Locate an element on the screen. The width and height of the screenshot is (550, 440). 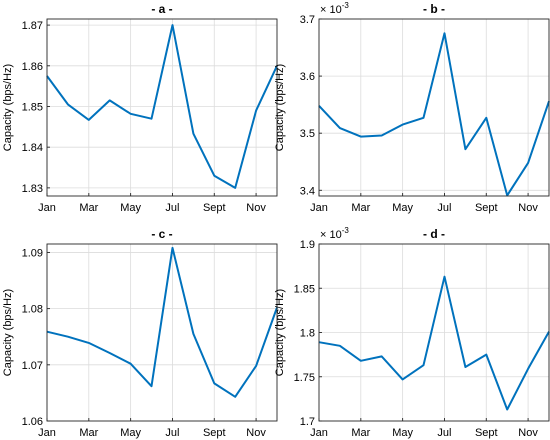
y-tick-label: 1.08 is located at coordinates (32, 310).